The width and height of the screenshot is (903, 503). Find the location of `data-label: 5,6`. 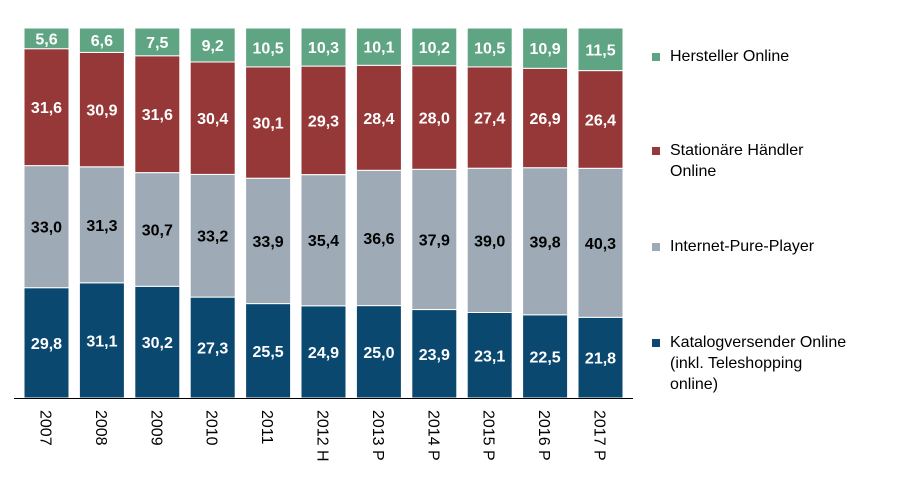

data-label: 5,6 is located at coordinates (46, 39).